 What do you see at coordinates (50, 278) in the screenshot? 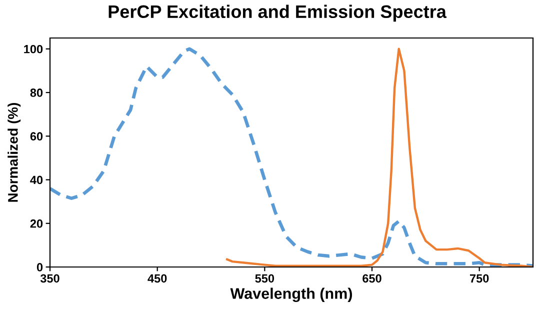
I see `x-tick-label: 350` at bounding box center [50, 278].